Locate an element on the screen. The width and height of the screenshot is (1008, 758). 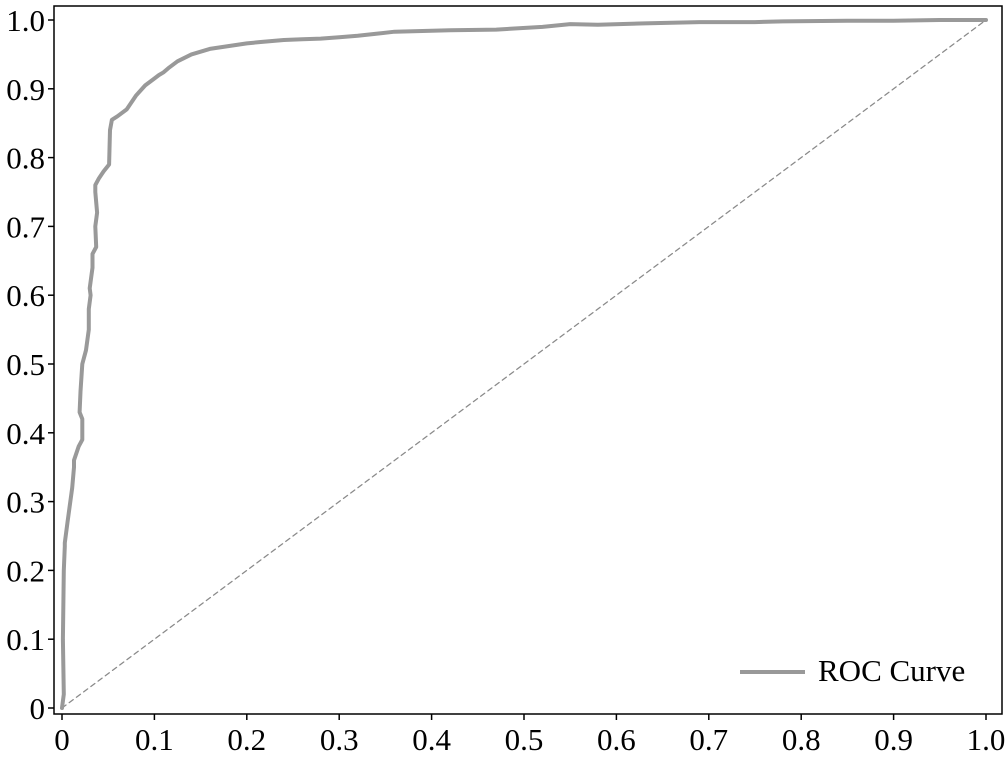
x-tick-label: 0.6 is located at coordinates (616, 739).